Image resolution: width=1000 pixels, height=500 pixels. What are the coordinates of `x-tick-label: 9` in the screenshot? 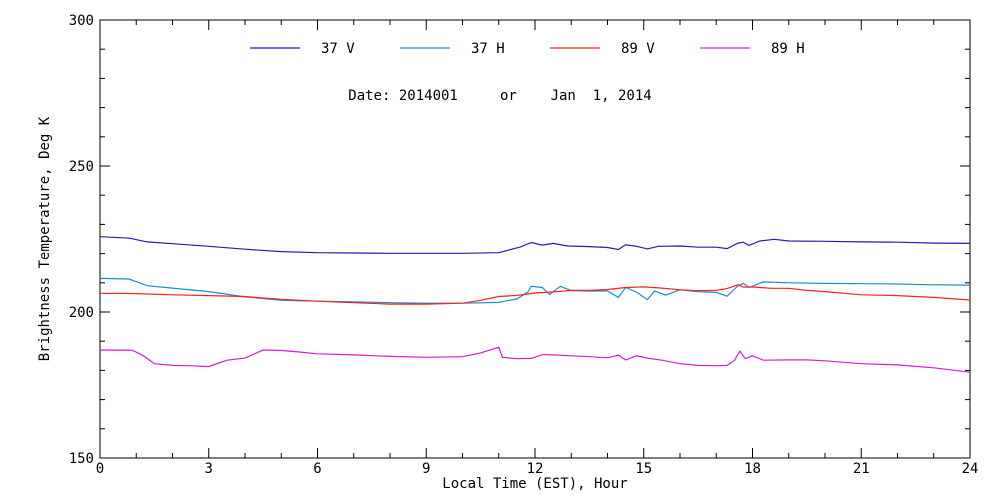 It's located at (426, 469).